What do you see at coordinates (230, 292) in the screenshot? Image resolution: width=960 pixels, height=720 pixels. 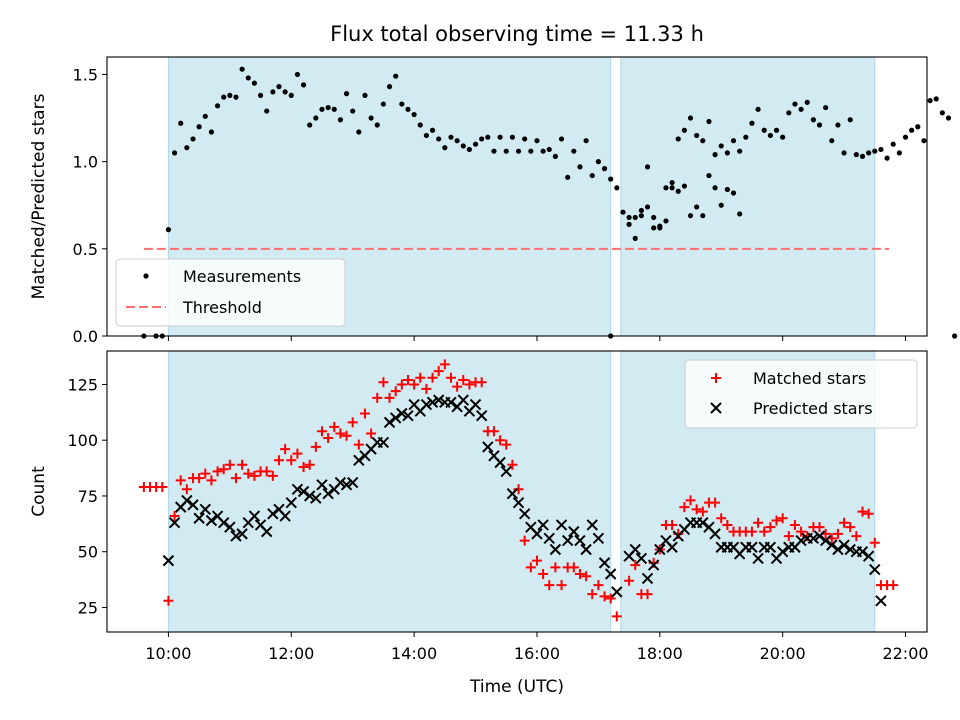 I see `legend: Measurements Threshold` at bounding box center [230, 292].